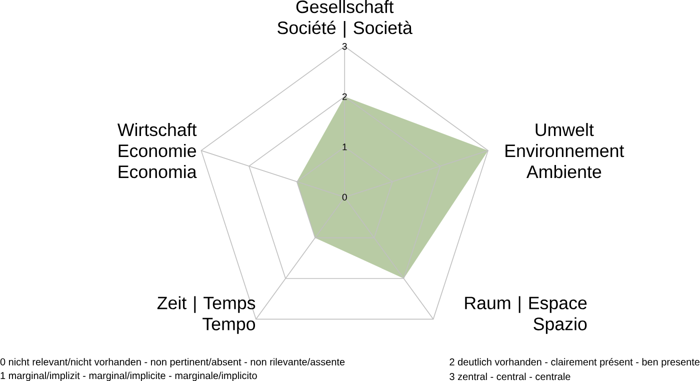 The height and width of the screenshot is (381, 700). What do you see at coordinates (344, 147) in the screenshot?
I see `y-tick-label: 1` at bounding box center [344, 147].